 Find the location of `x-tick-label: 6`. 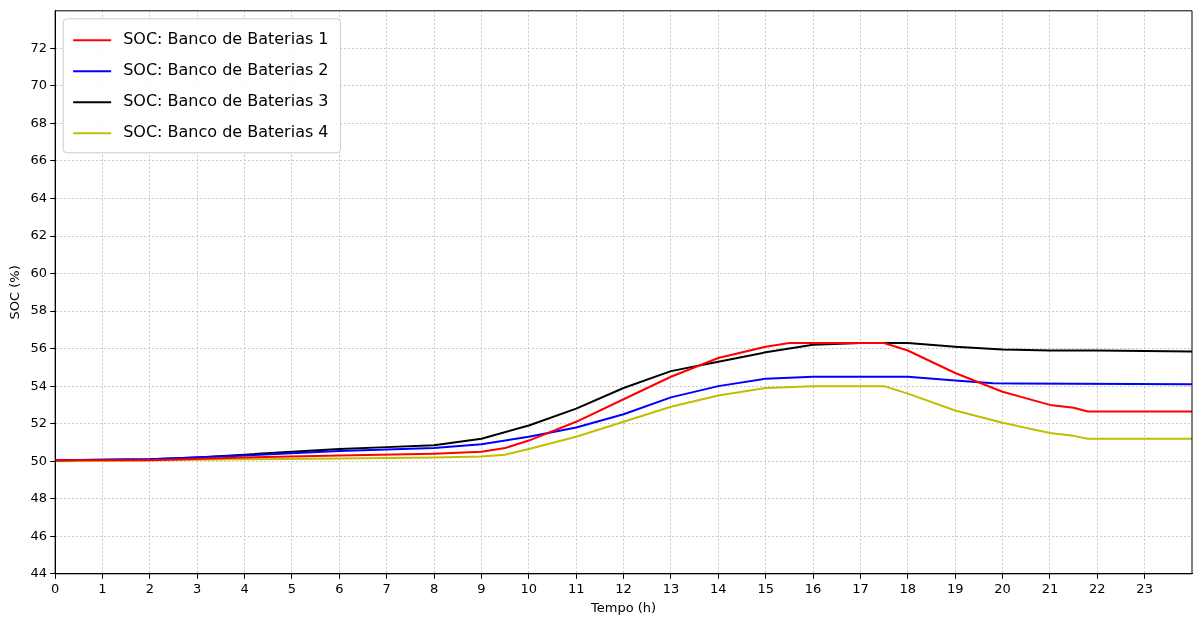

x-tick-label: 6 is located at coordinates (339, 588).